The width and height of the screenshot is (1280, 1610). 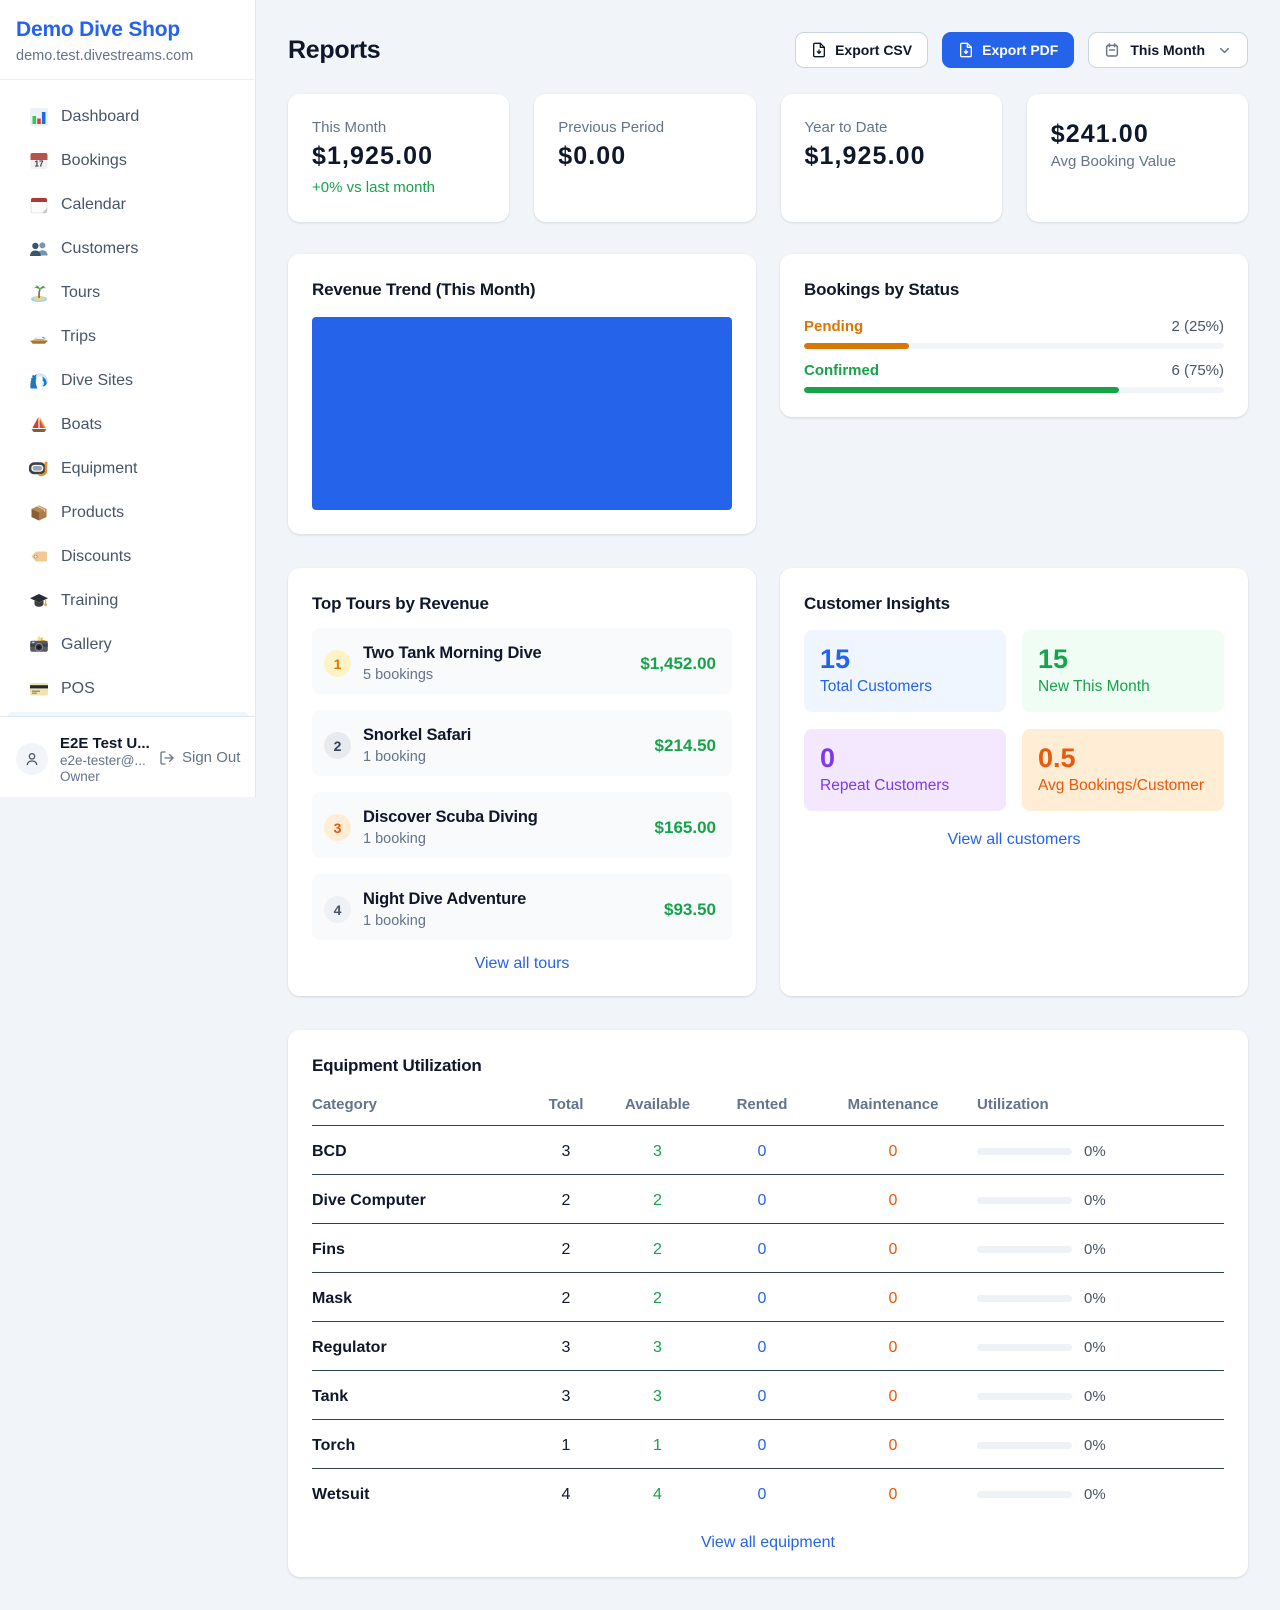 What do you see at coordinates (39, 164) in the screenshot?
I see `svg-text: 17` at bounding box center [39, 164].